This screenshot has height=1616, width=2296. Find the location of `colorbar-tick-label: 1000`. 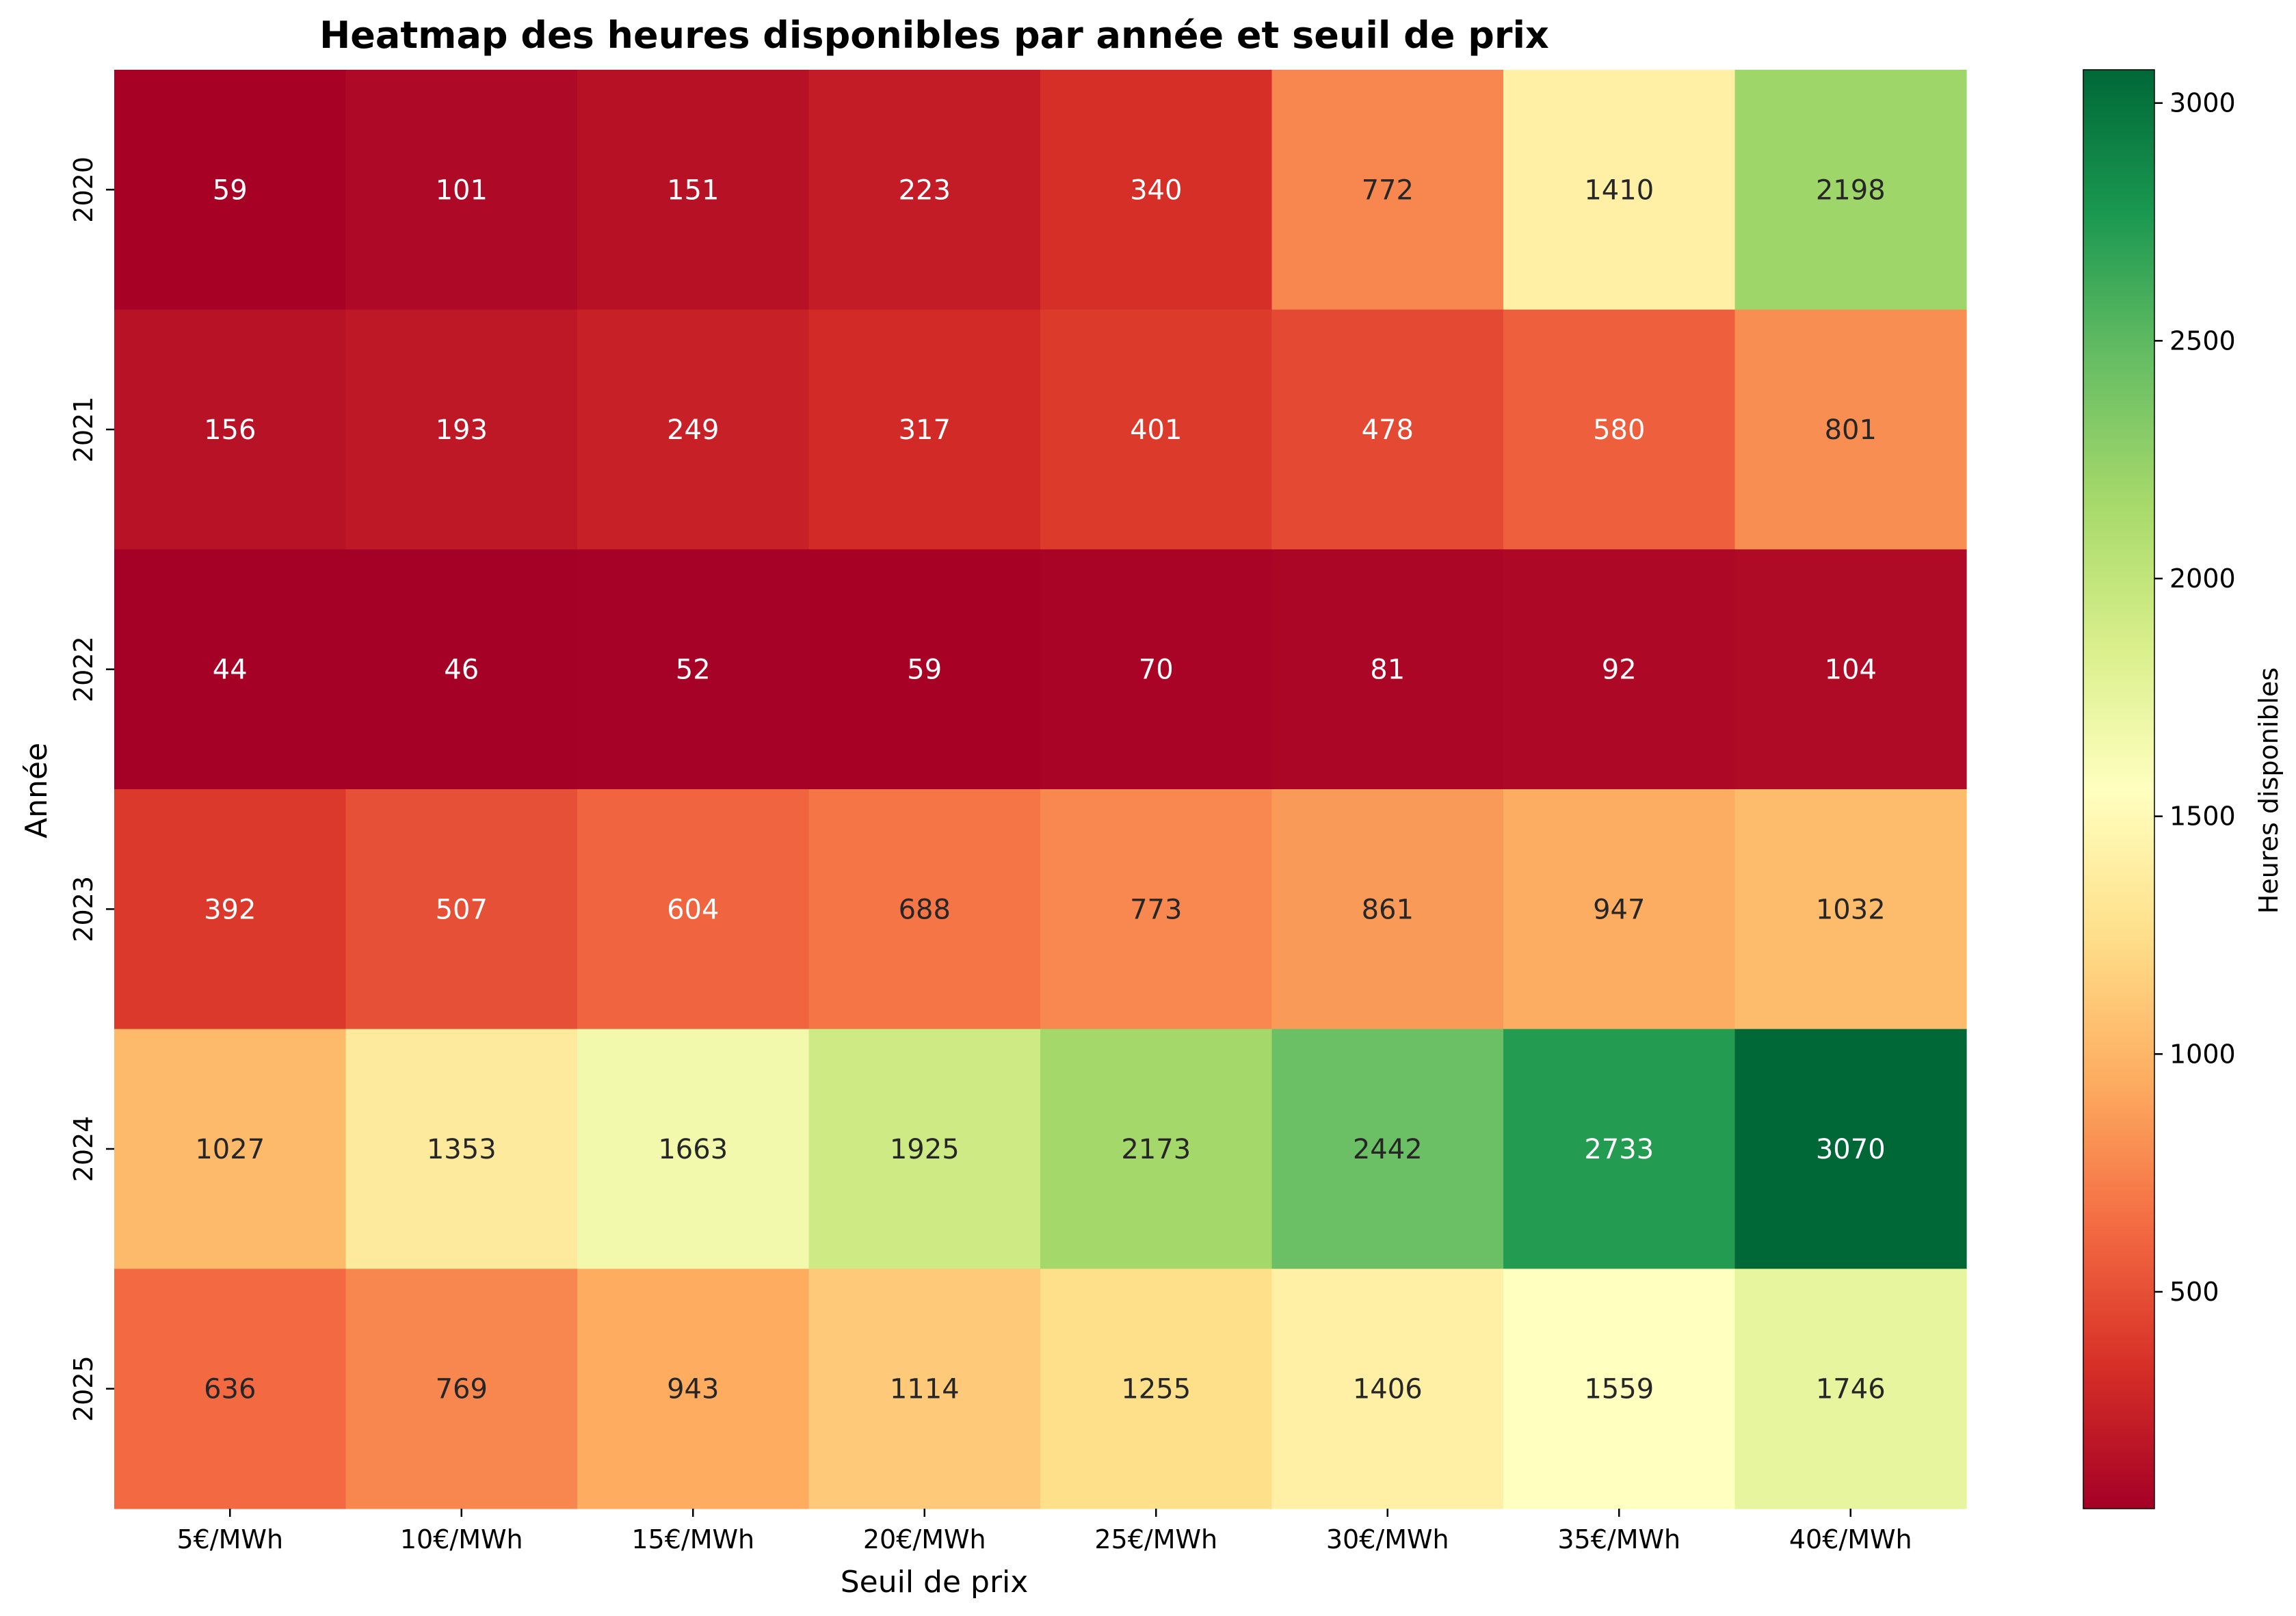

colorbar-tick-label: 1000 is located at coordinates (2202, 1054).